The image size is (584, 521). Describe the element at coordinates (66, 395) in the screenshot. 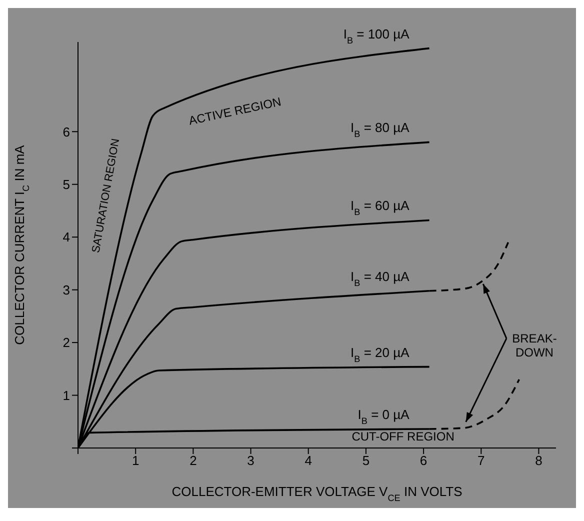

I see `y-tick-label: 1` at that location.